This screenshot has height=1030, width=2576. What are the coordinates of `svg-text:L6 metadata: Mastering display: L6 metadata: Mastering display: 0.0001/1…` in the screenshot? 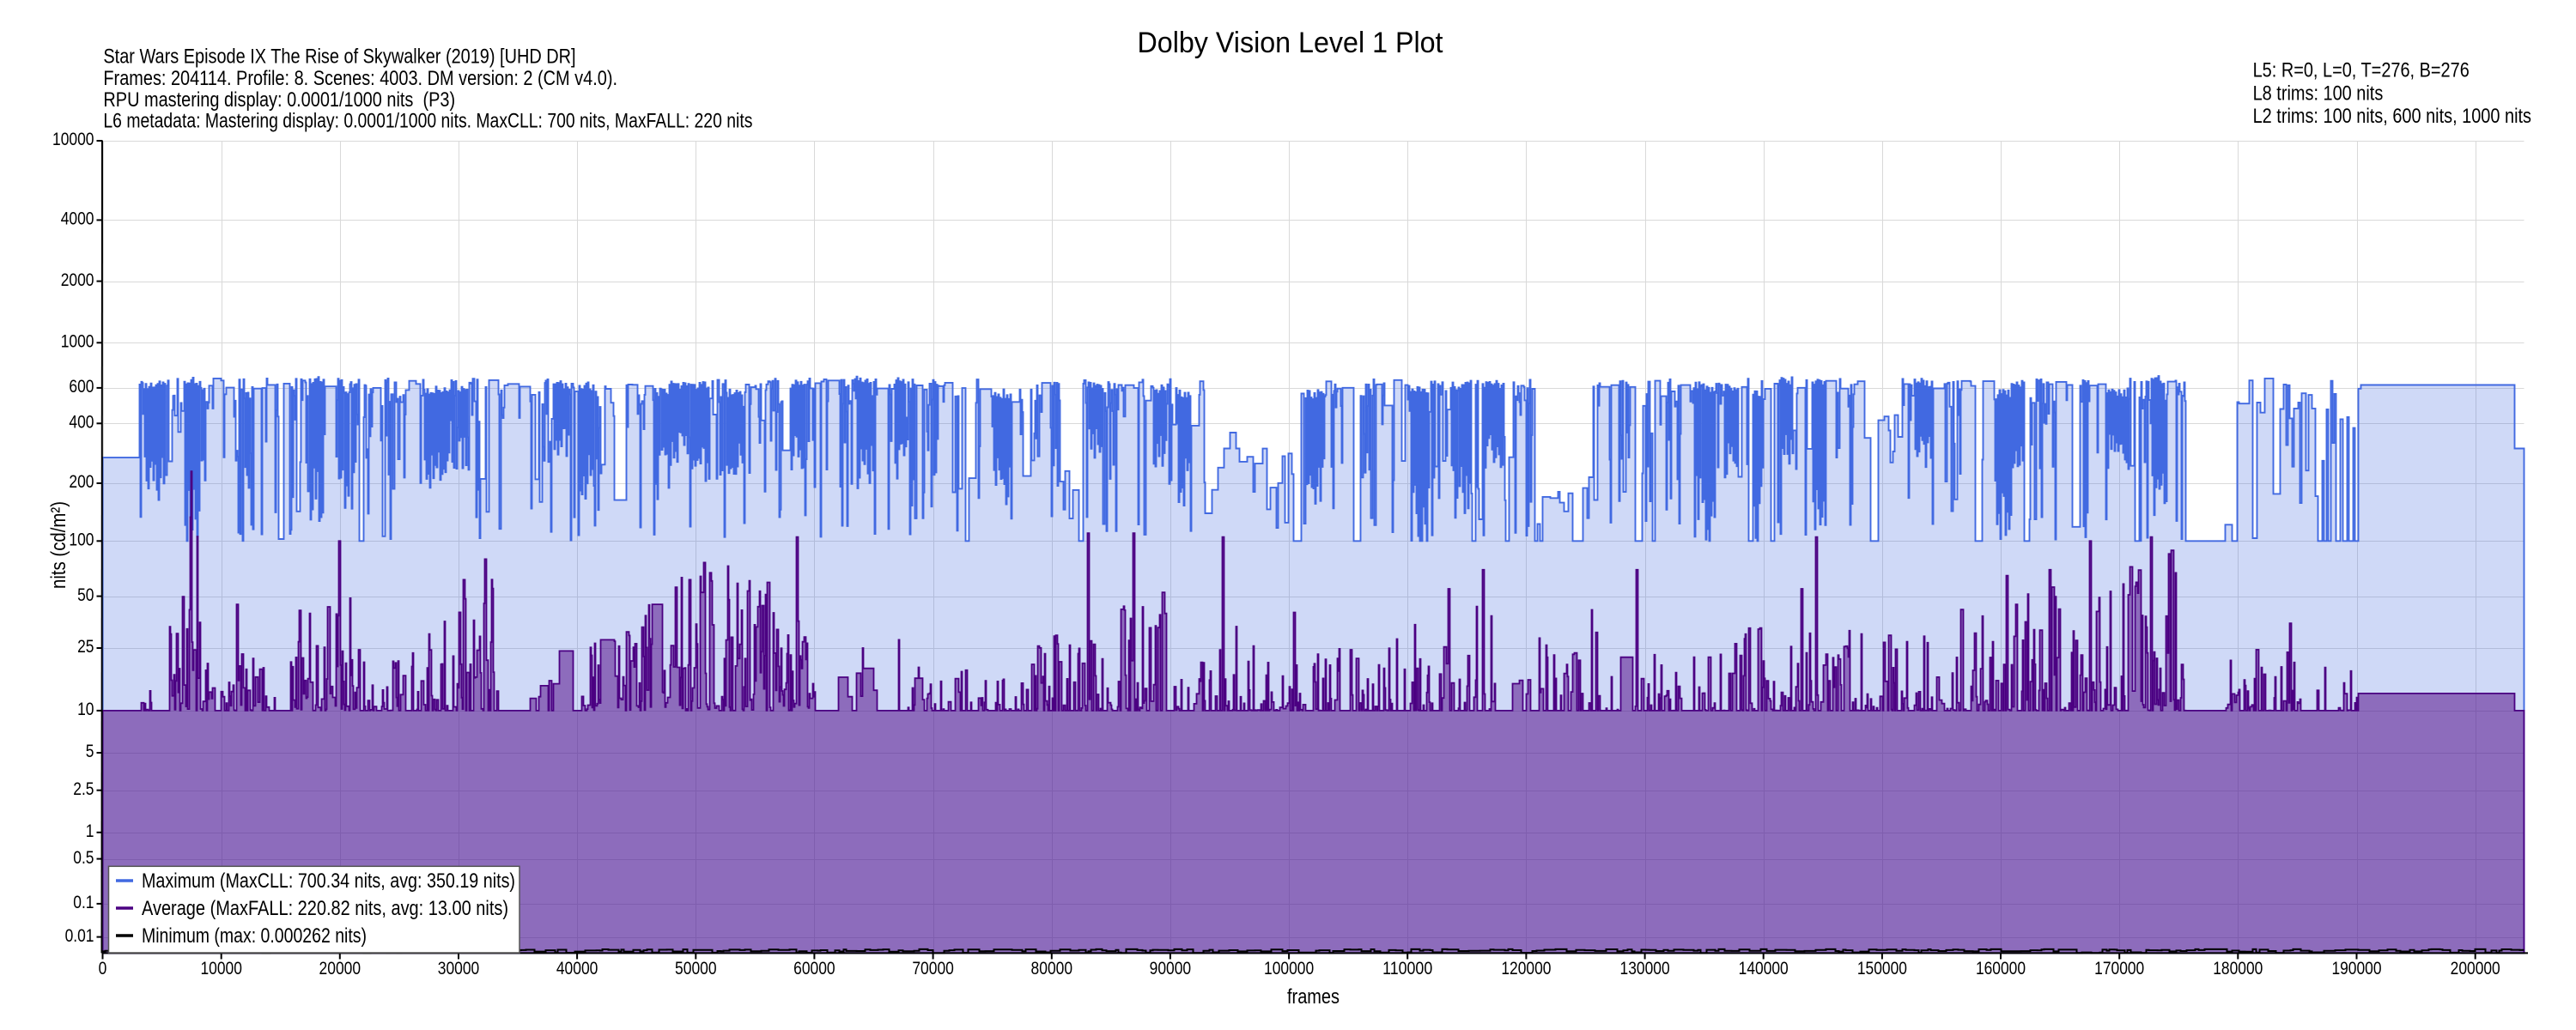 It's located at (428, 121).